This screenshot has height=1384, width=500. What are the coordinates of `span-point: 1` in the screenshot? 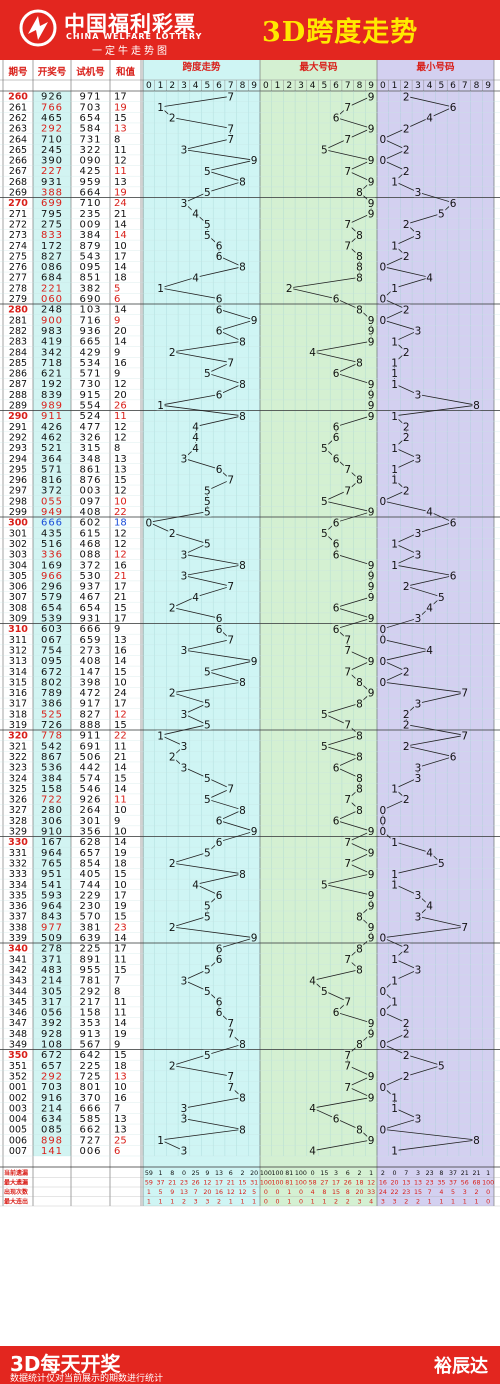 It's located at (160, 289).